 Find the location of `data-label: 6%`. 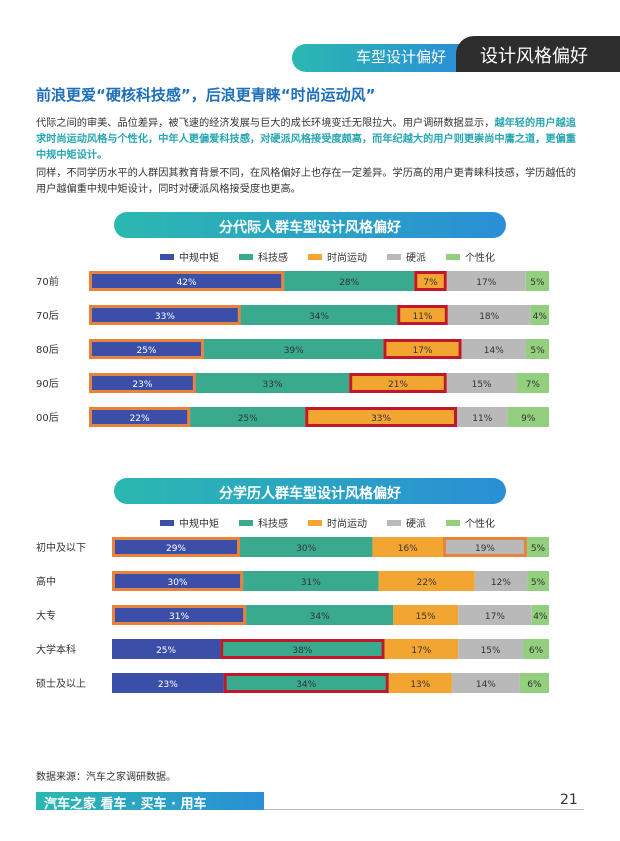

data-label: 6% is located at coordinates (536, 651).